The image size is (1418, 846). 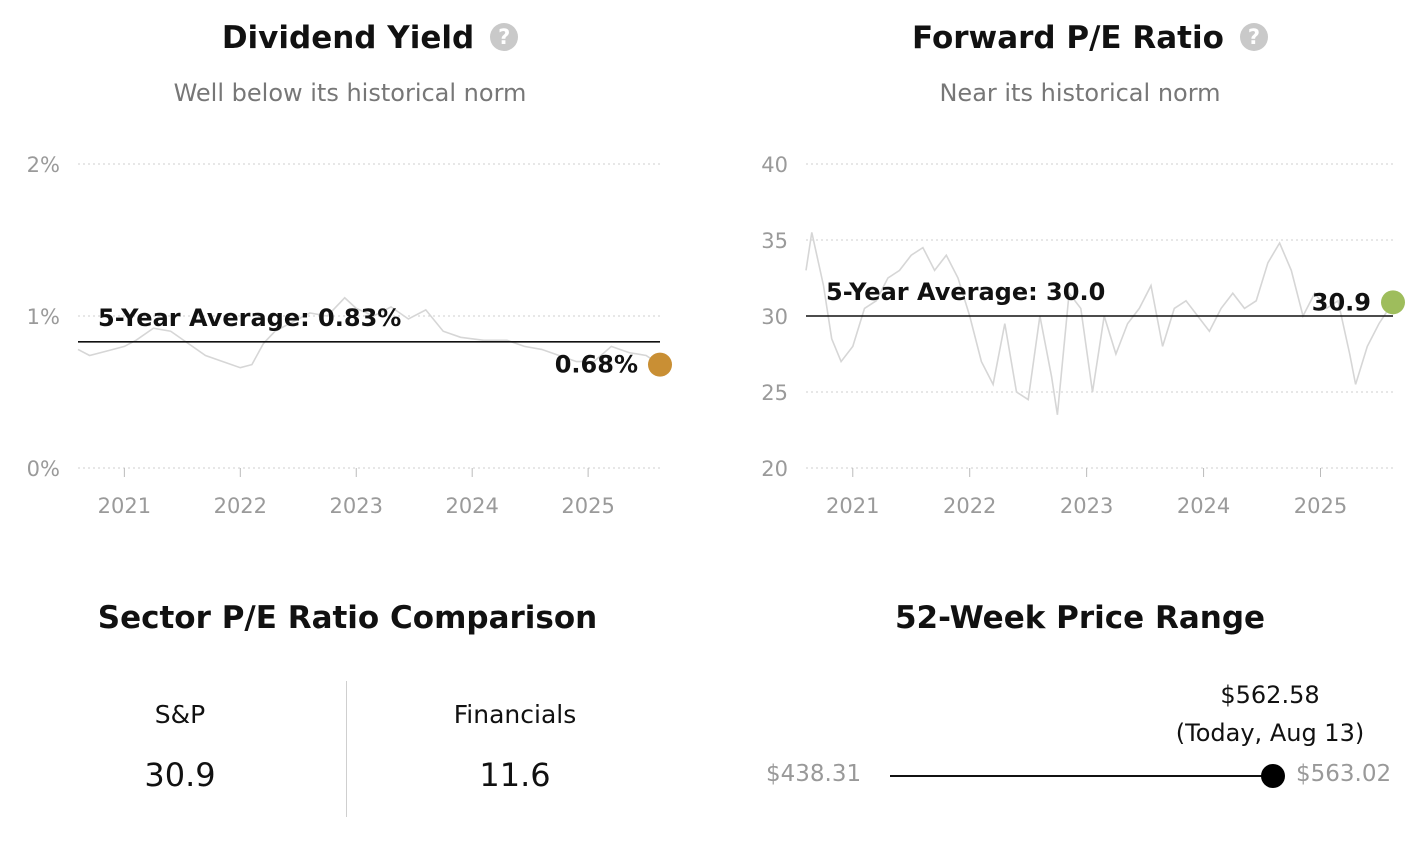 What do you see at coordinates (774, 317) in the screenshot?
I see `y-tick-label: 30` at bounding box center [774, 317].